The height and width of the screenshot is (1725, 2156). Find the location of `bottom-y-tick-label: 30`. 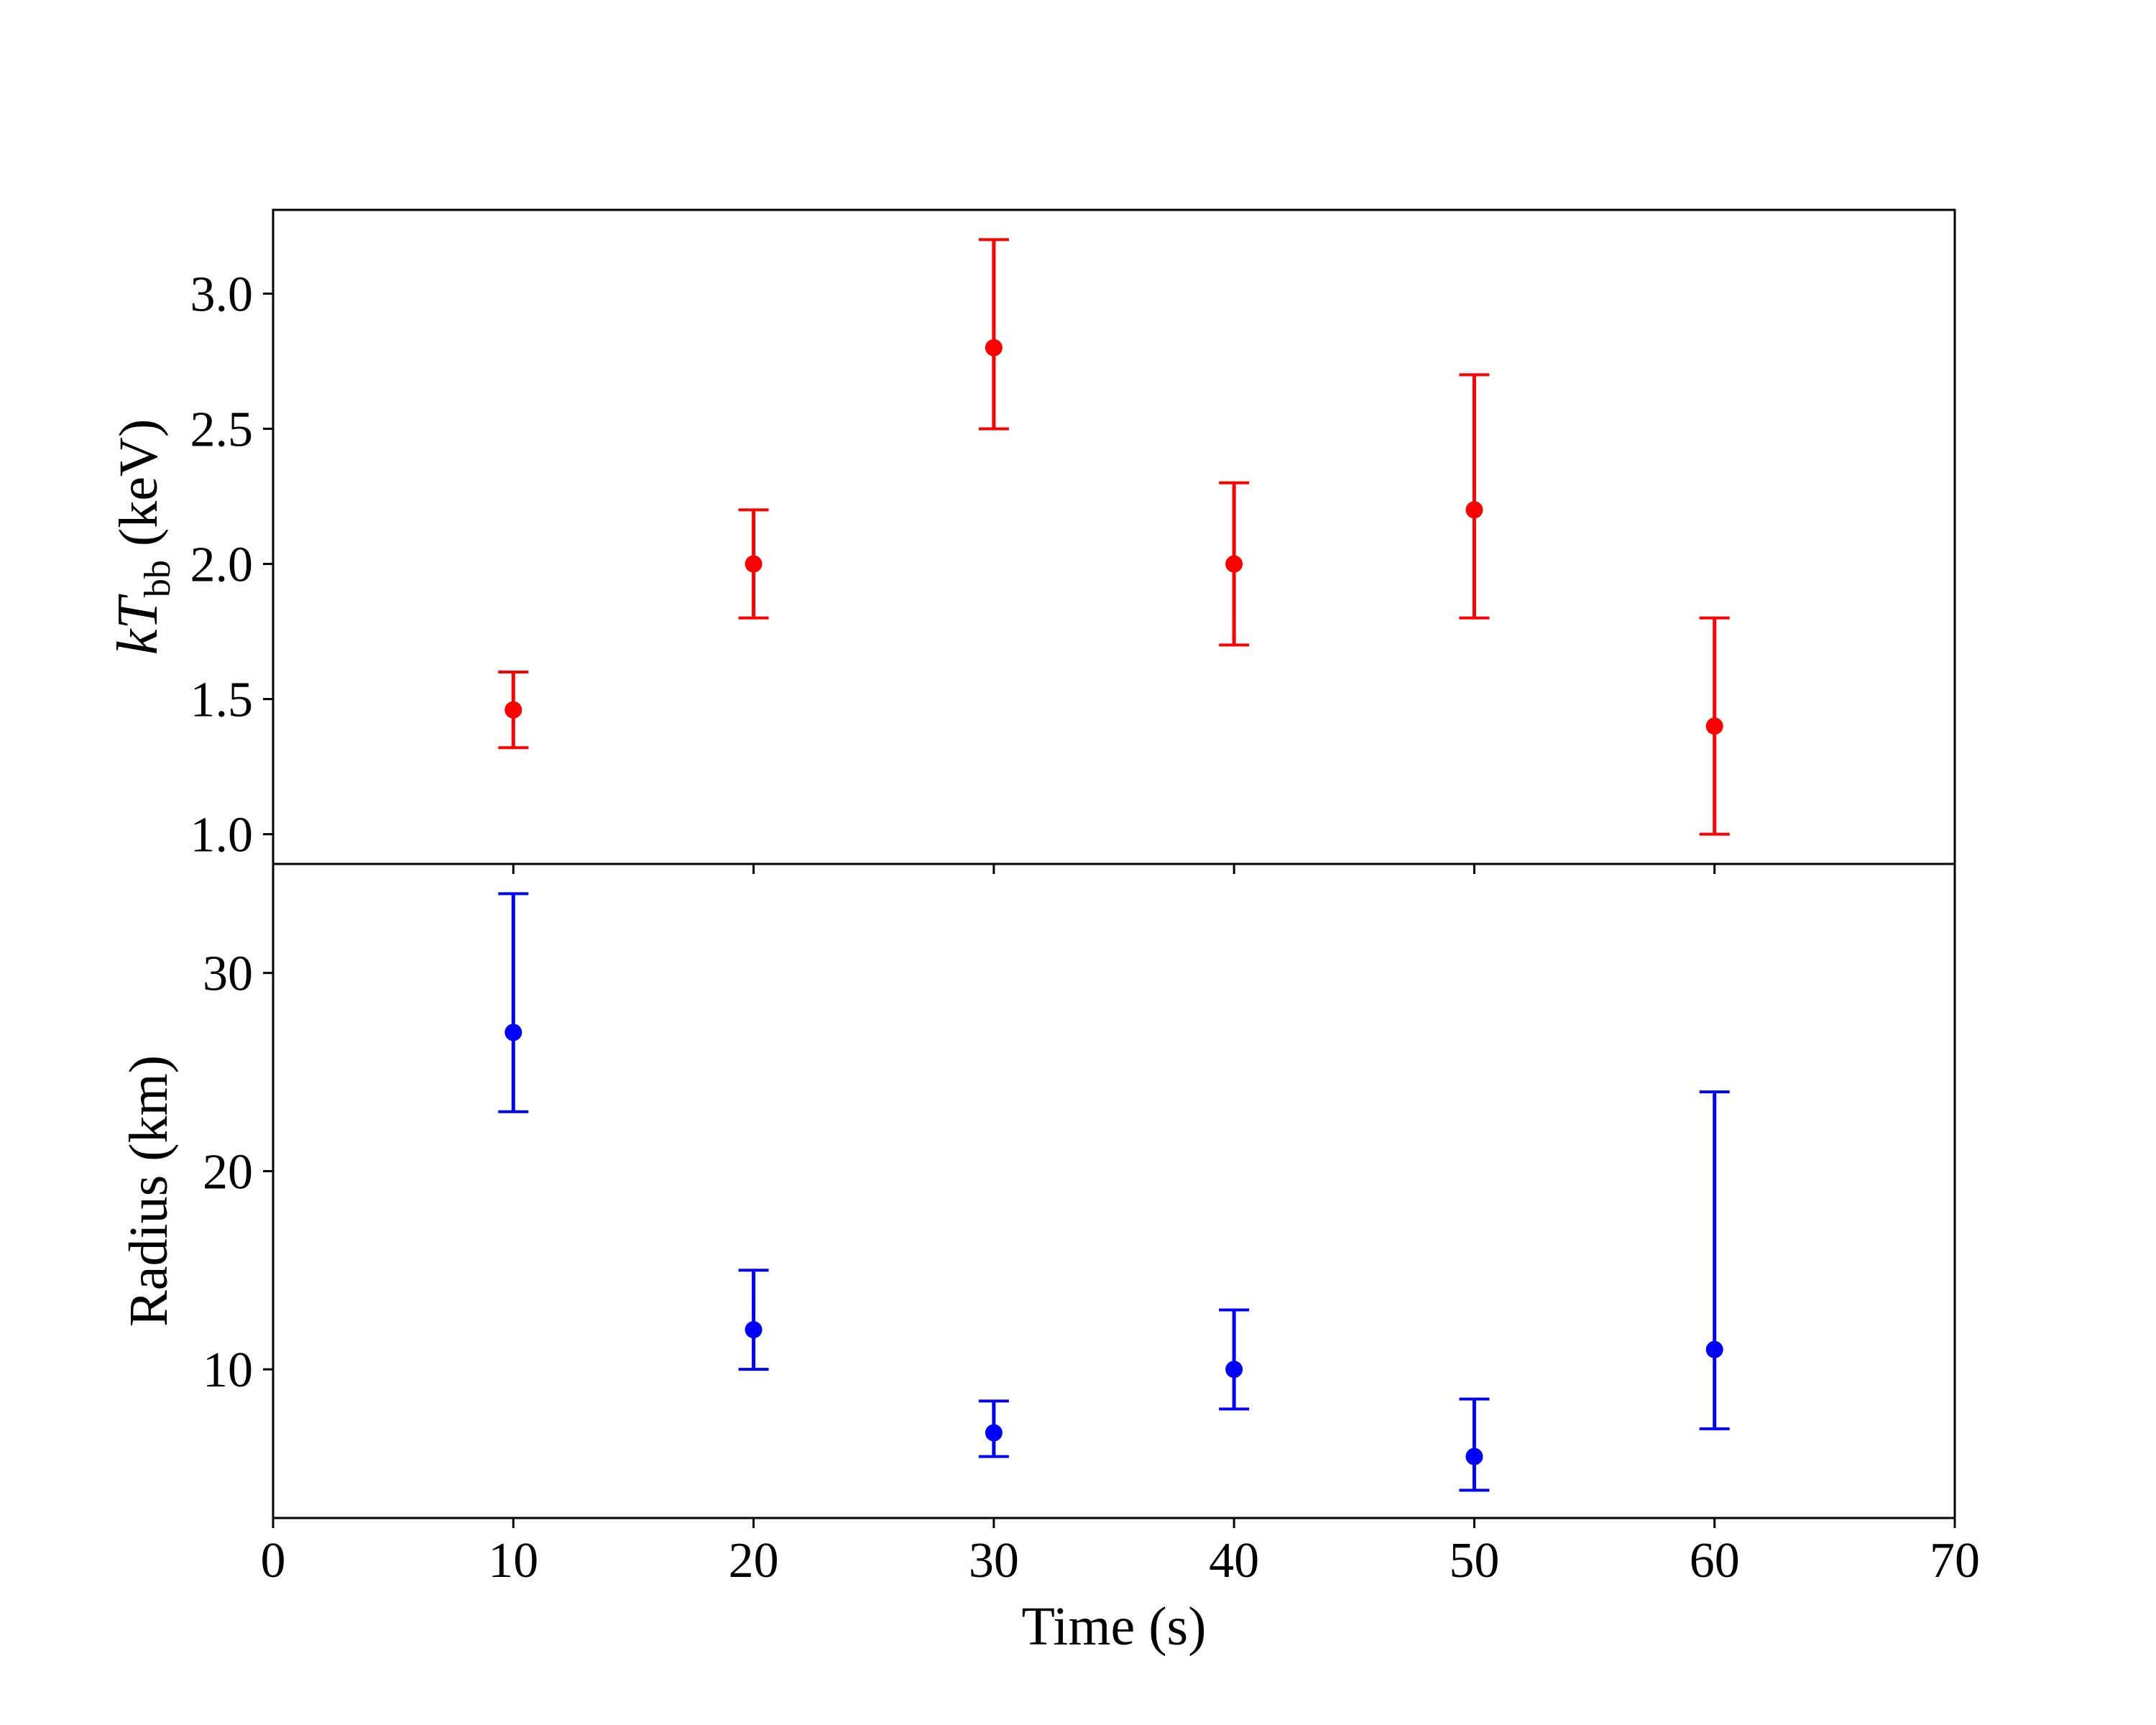

bottom-y-tick-label: 30 is located at coordinates (228, 974).